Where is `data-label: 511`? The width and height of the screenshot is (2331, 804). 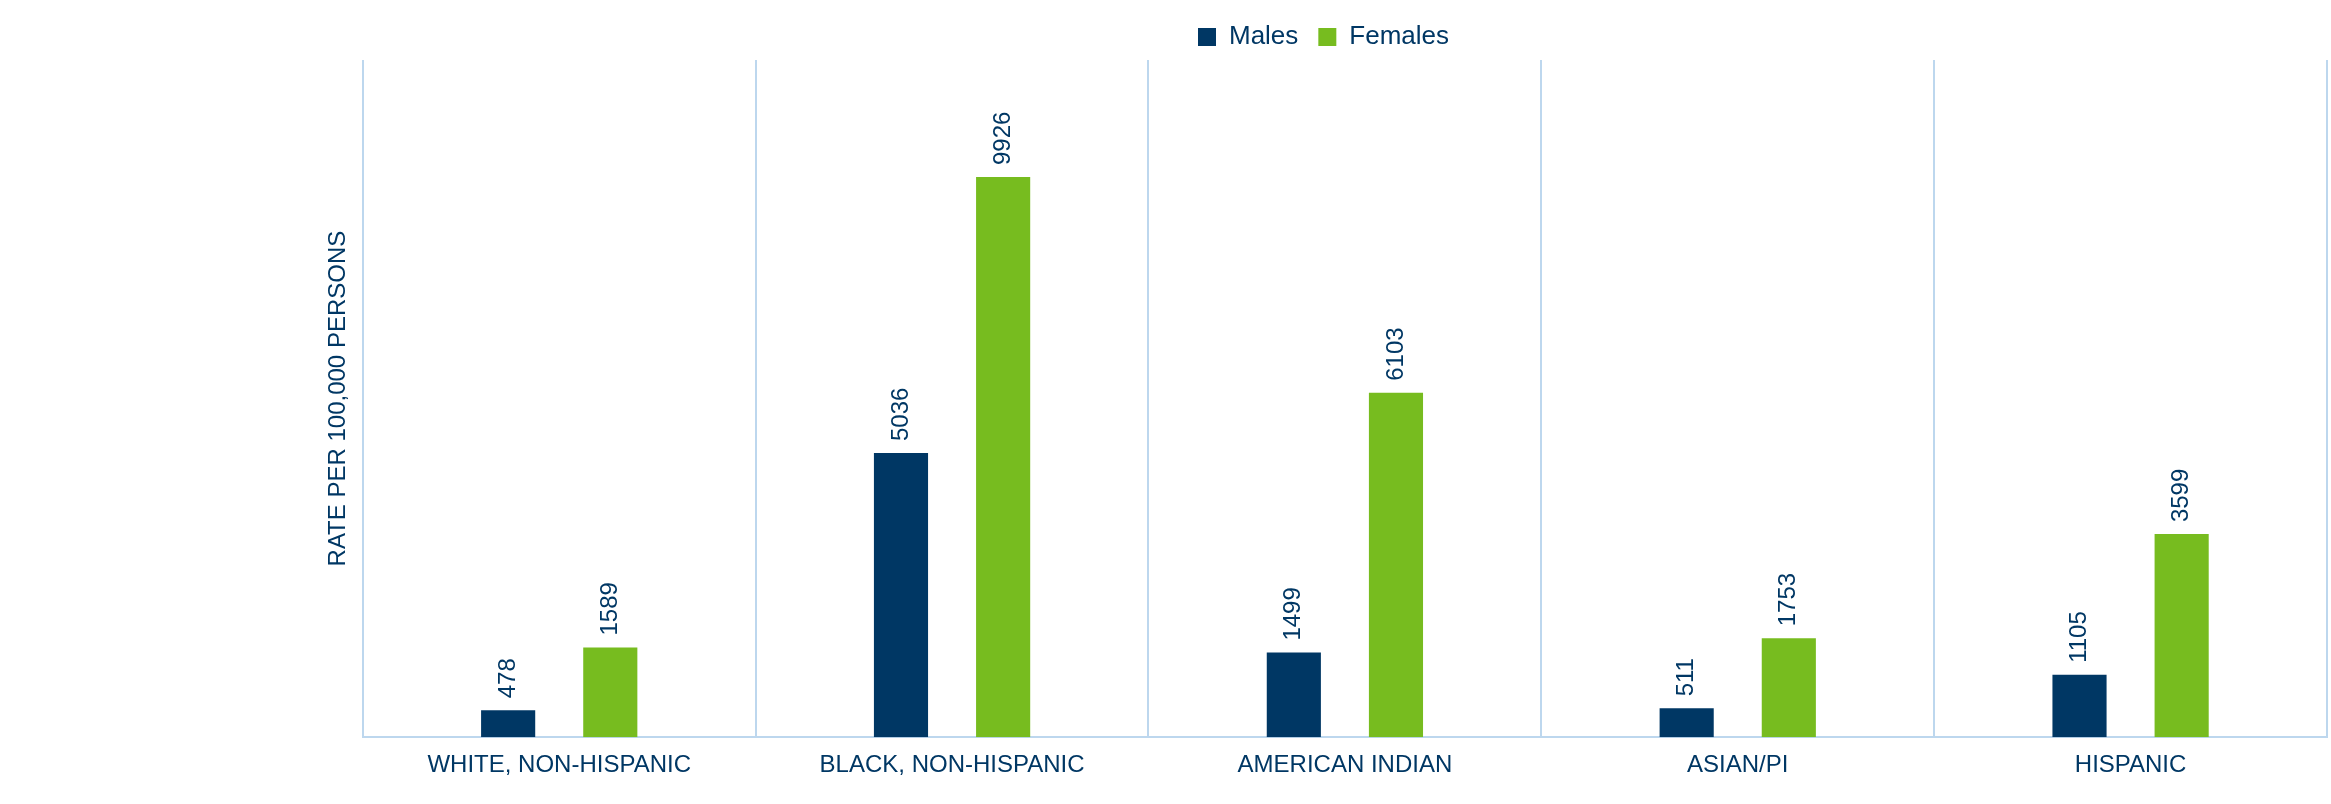
data-label: 511 is located at coordinates (1685, 677).